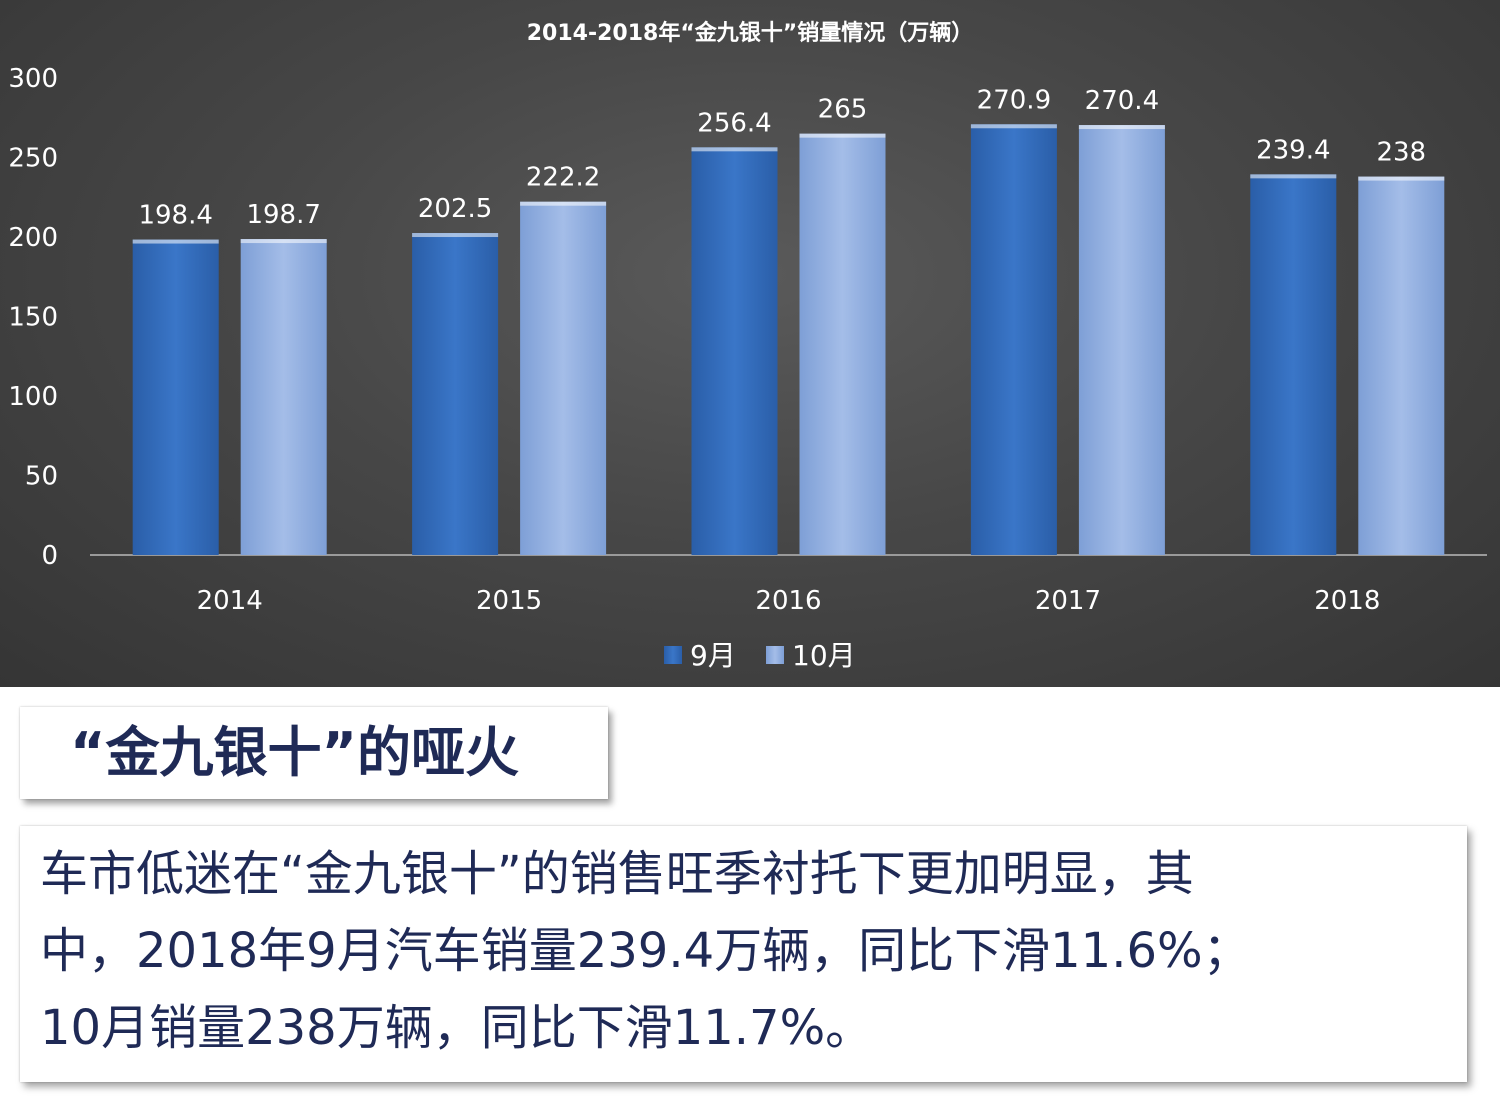  I want to click on y-tick-label: 50, so click(41, 477).